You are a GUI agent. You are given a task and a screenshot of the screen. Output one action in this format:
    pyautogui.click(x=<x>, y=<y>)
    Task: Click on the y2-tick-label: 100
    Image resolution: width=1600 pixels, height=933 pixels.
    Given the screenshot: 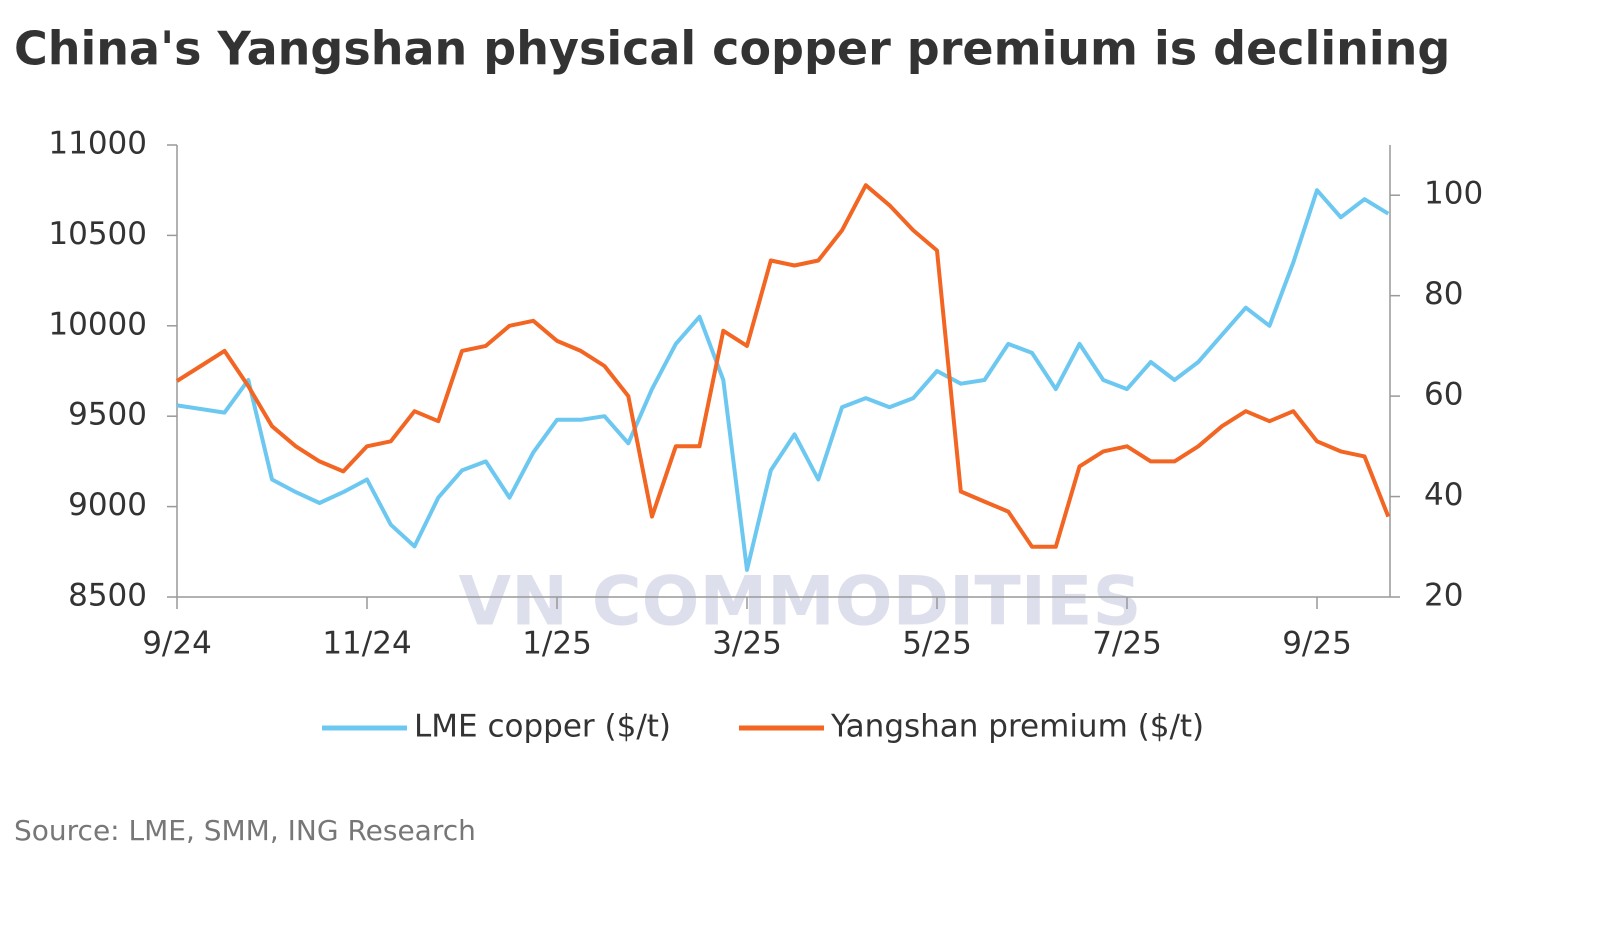 What is the action you would take?
    pyautogui.click(x=1453, y=194)
    